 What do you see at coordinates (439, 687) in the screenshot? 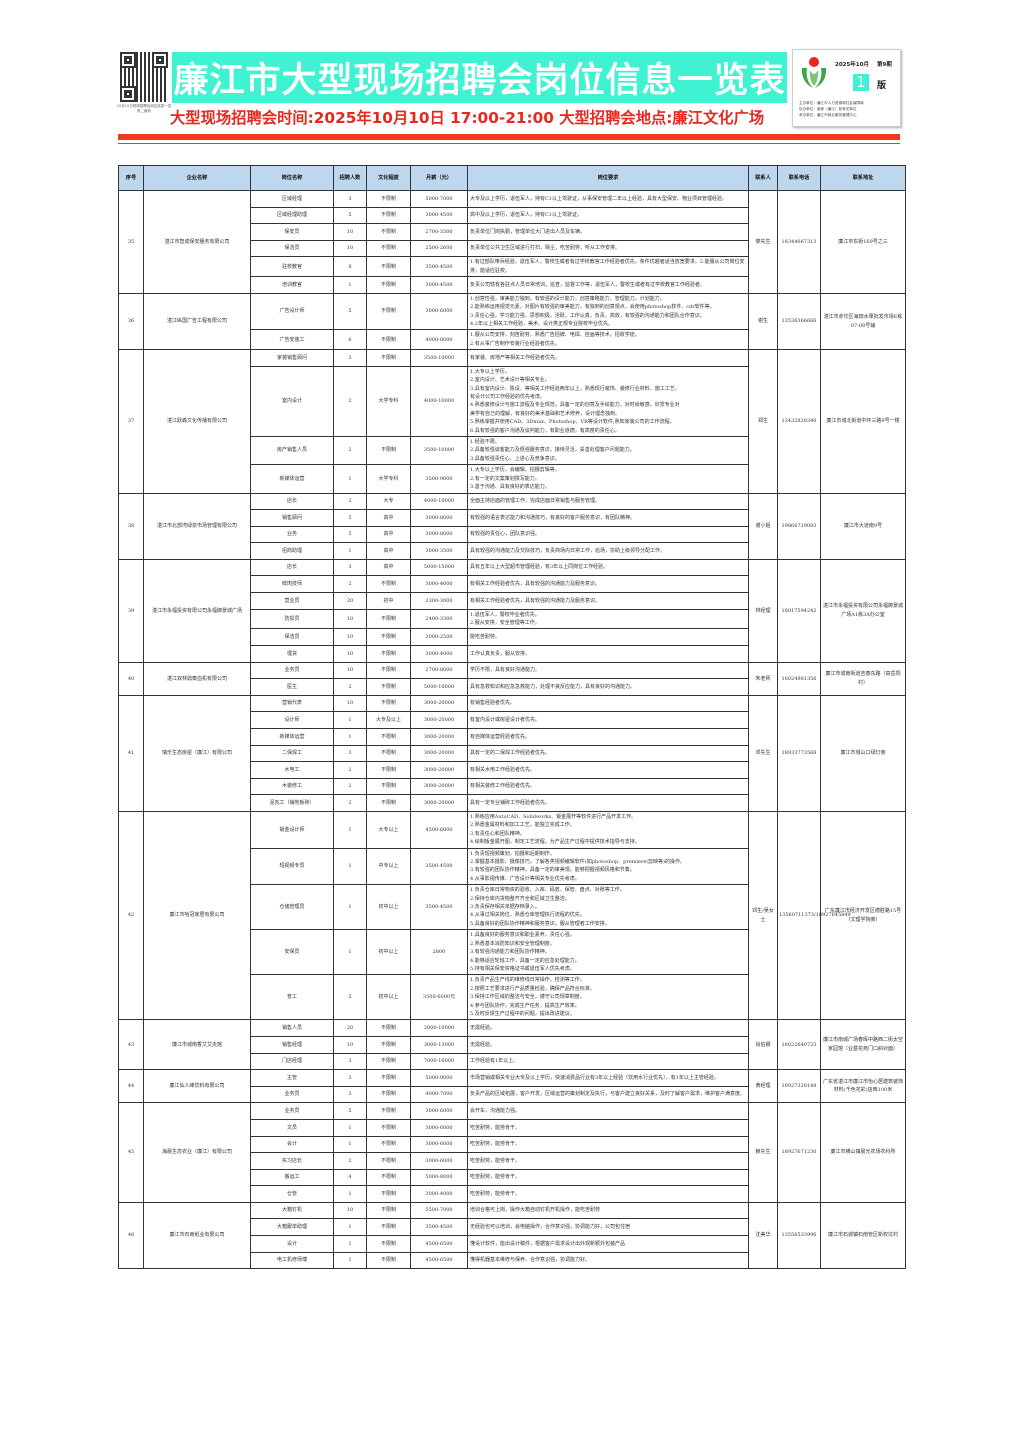
I see `salary: 5000-10000` at bounding box center [439, 687].